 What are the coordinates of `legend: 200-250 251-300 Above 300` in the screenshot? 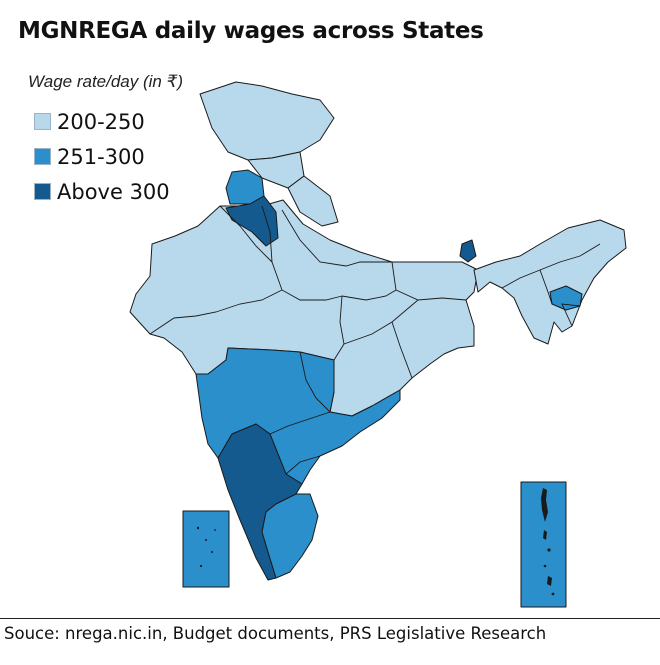 It's located at (102, 156).